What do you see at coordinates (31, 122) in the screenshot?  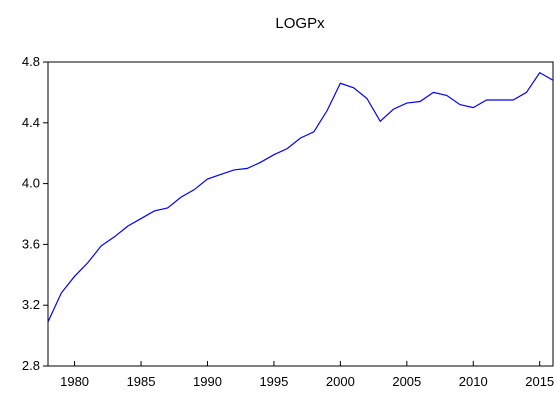 I see `y-tick-label: 4.4` at bounding box center [31, 122].